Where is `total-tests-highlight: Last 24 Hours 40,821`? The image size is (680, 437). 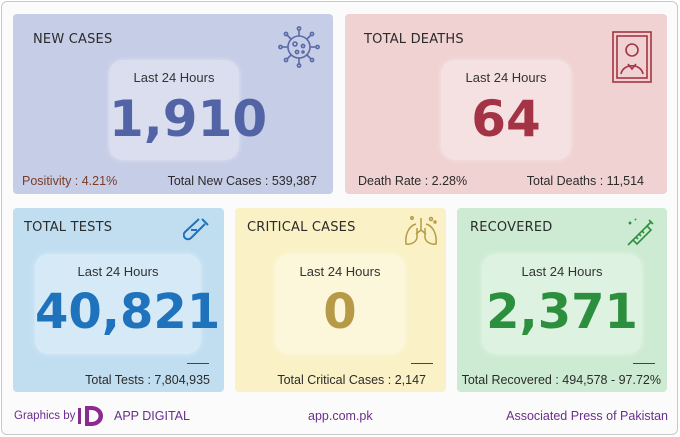
total-tests-highlight: Last 24 Hours 40,821 is located at coordinates (128, 304).